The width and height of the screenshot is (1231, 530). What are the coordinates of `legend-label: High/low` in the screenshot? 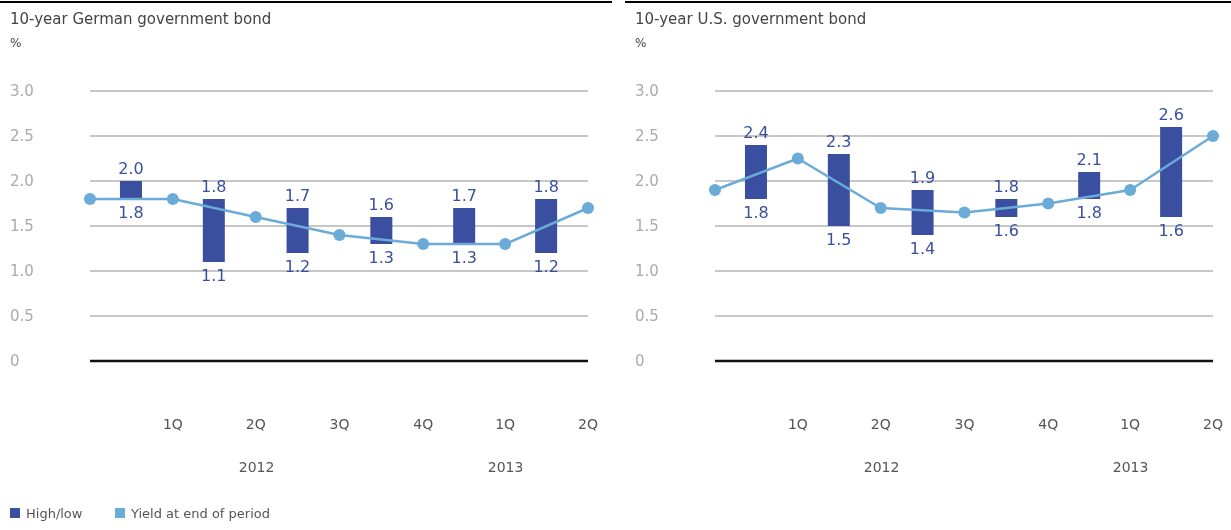 It's located at (54, 513).